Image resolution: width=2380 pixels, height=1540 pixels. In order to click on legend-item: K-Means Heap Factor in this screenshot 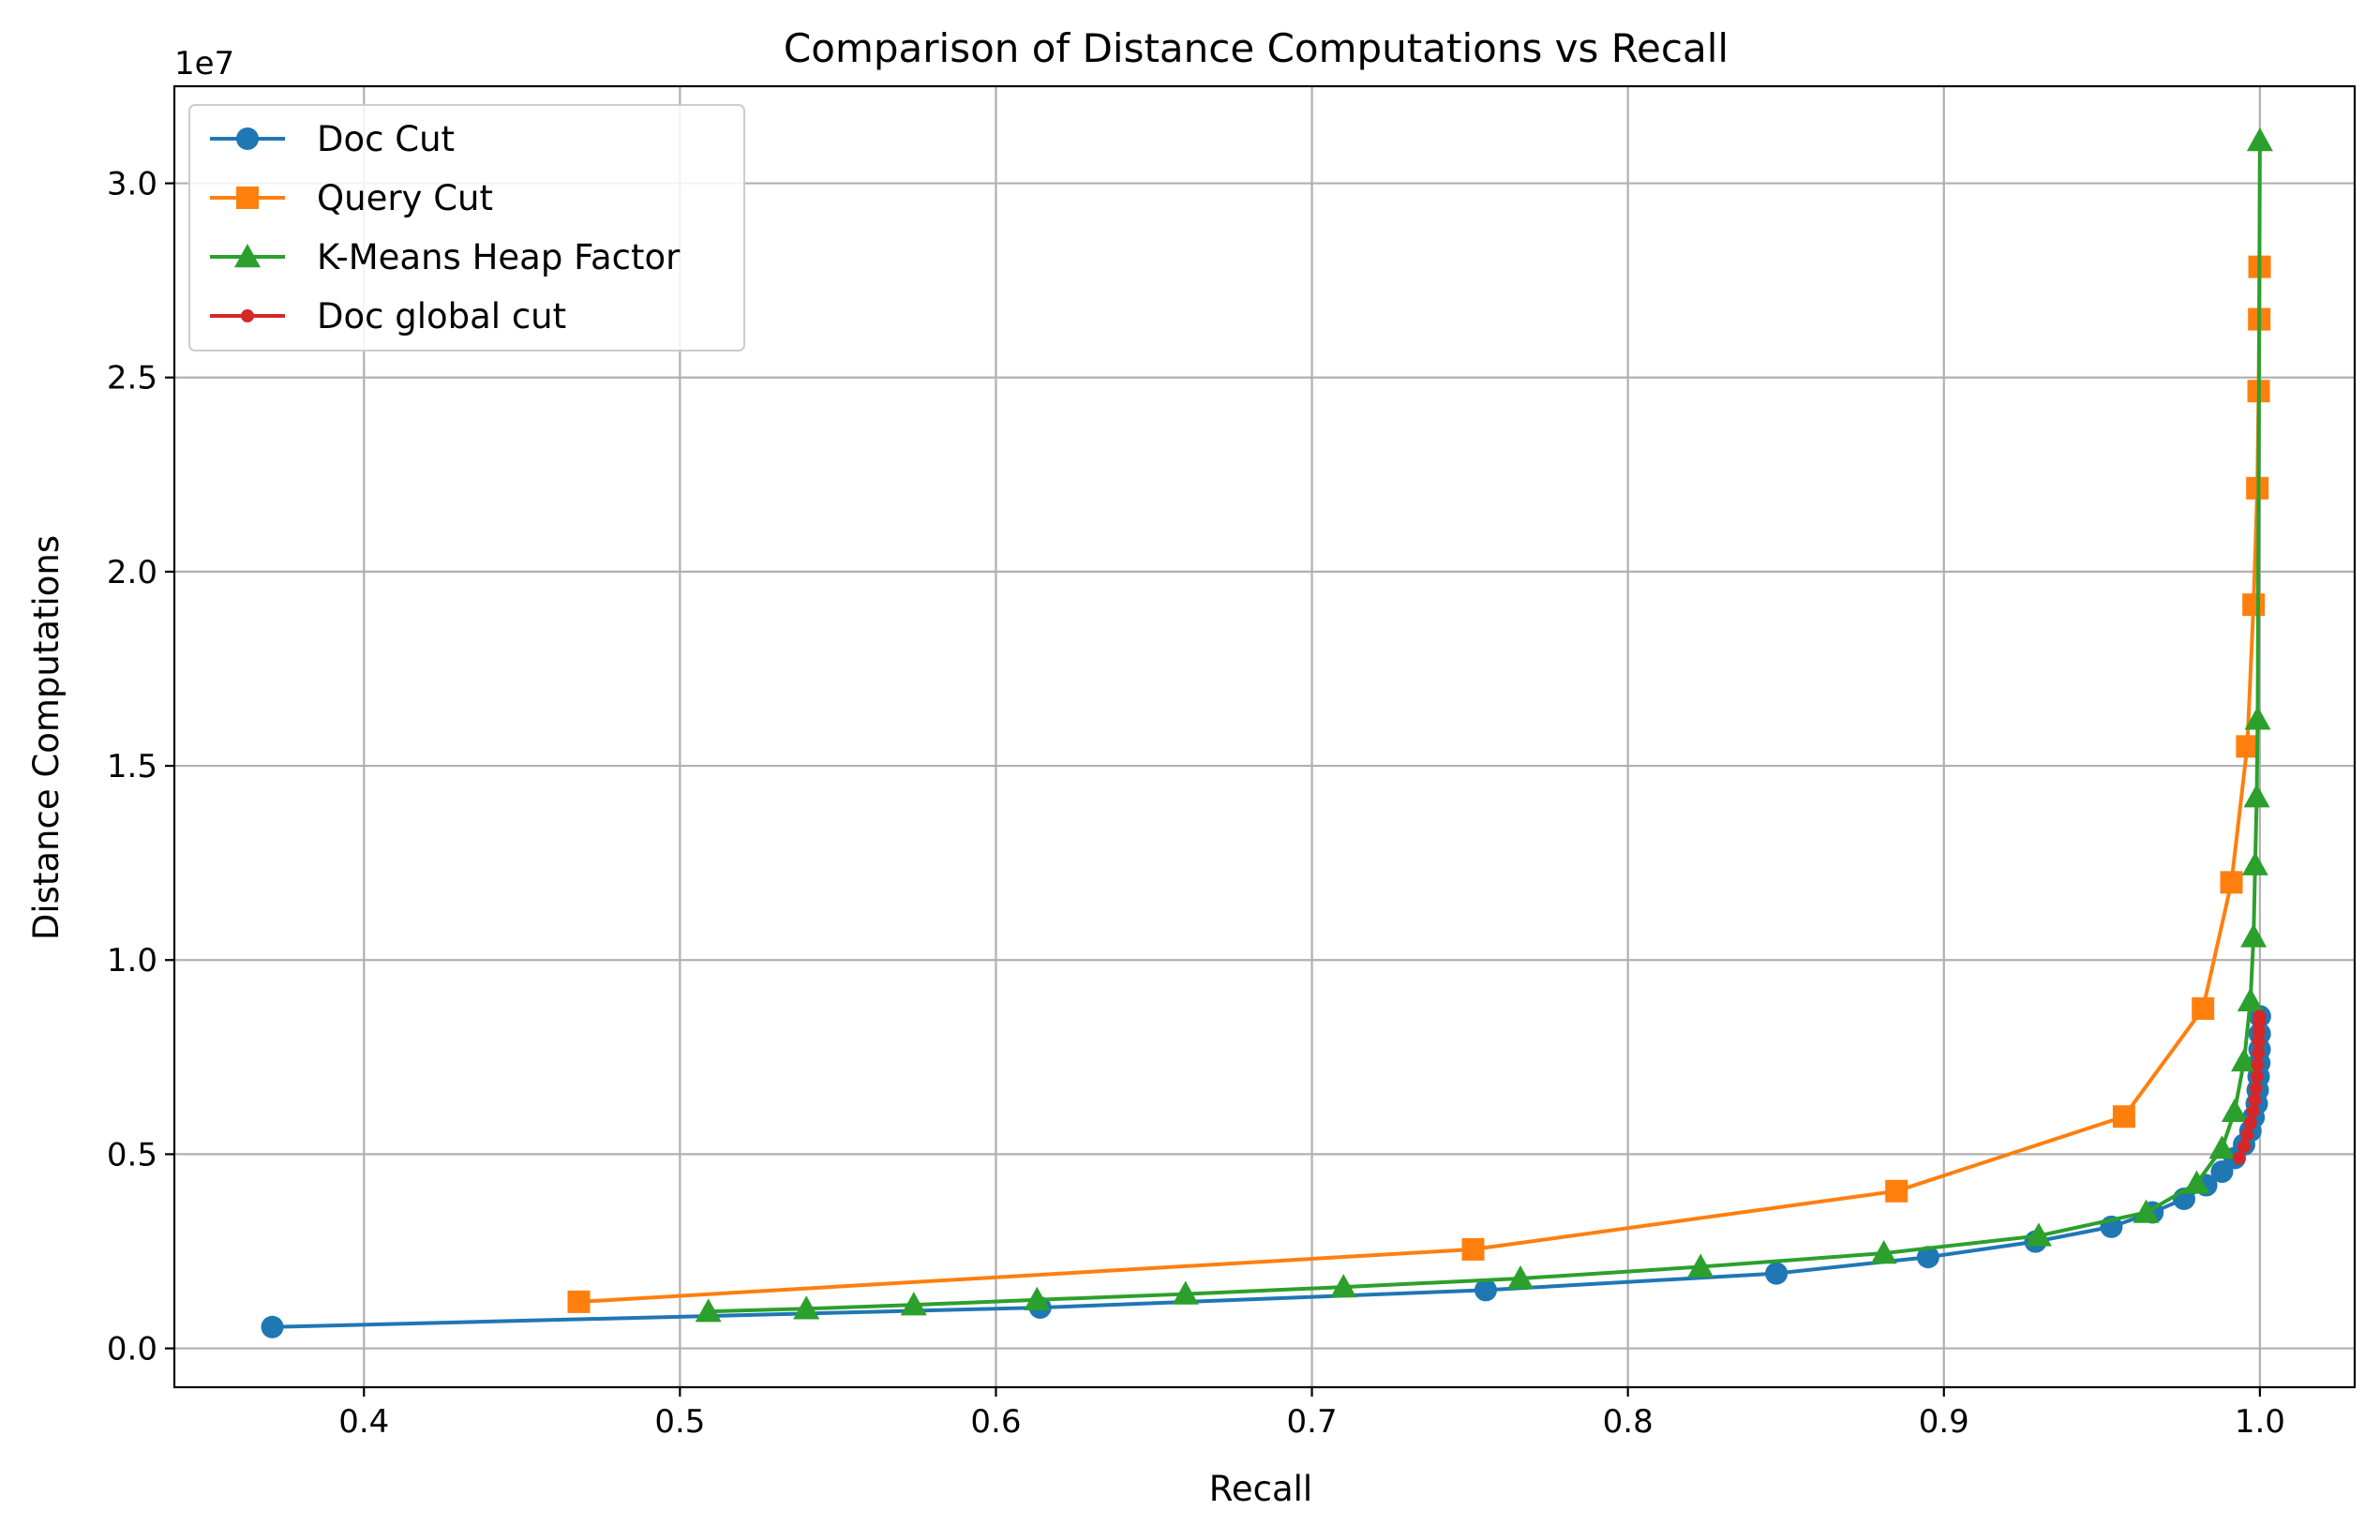, I will do `click(445, 257)`.